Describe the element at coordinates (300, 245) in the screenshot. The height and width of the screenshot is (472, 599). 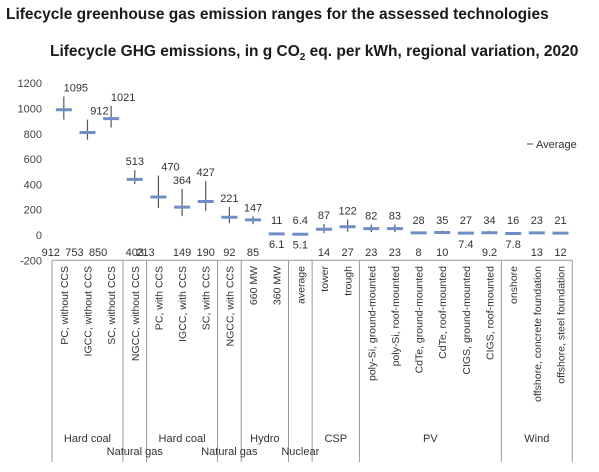
I see `min-value-label: 5.1` at that location.